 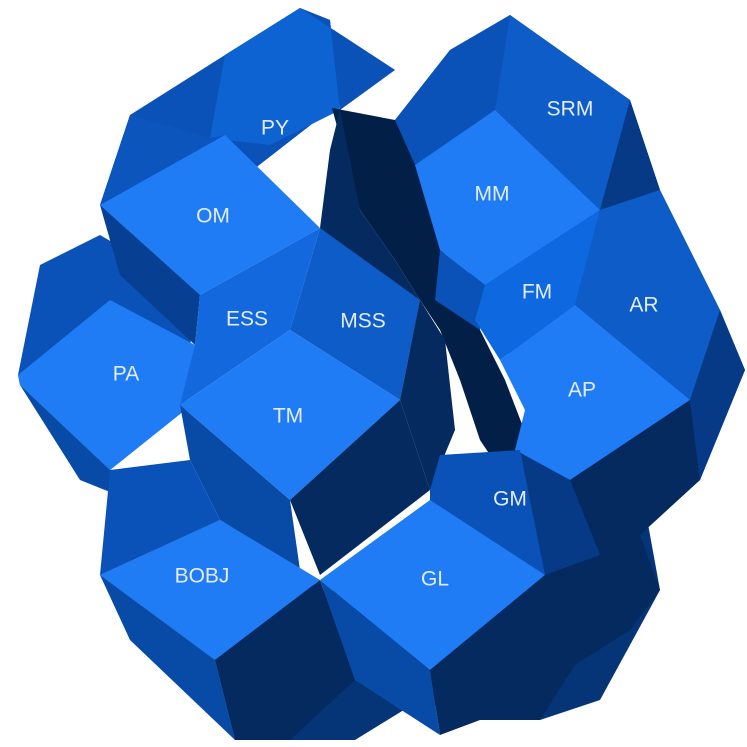 I want to click on cube-pa-face-top, so click(x=106, y=385).